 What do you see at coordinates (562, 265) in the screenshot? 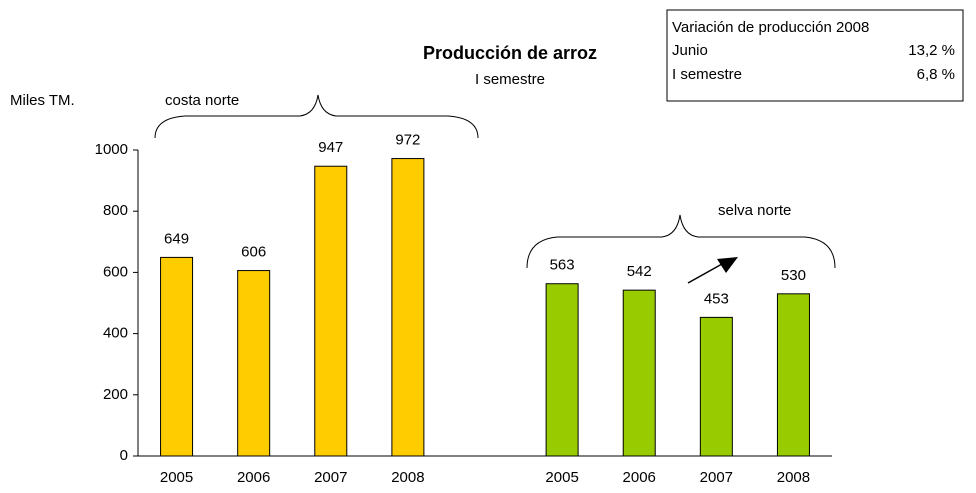
I see `data-label: 563` at bounding box center [562, 265].